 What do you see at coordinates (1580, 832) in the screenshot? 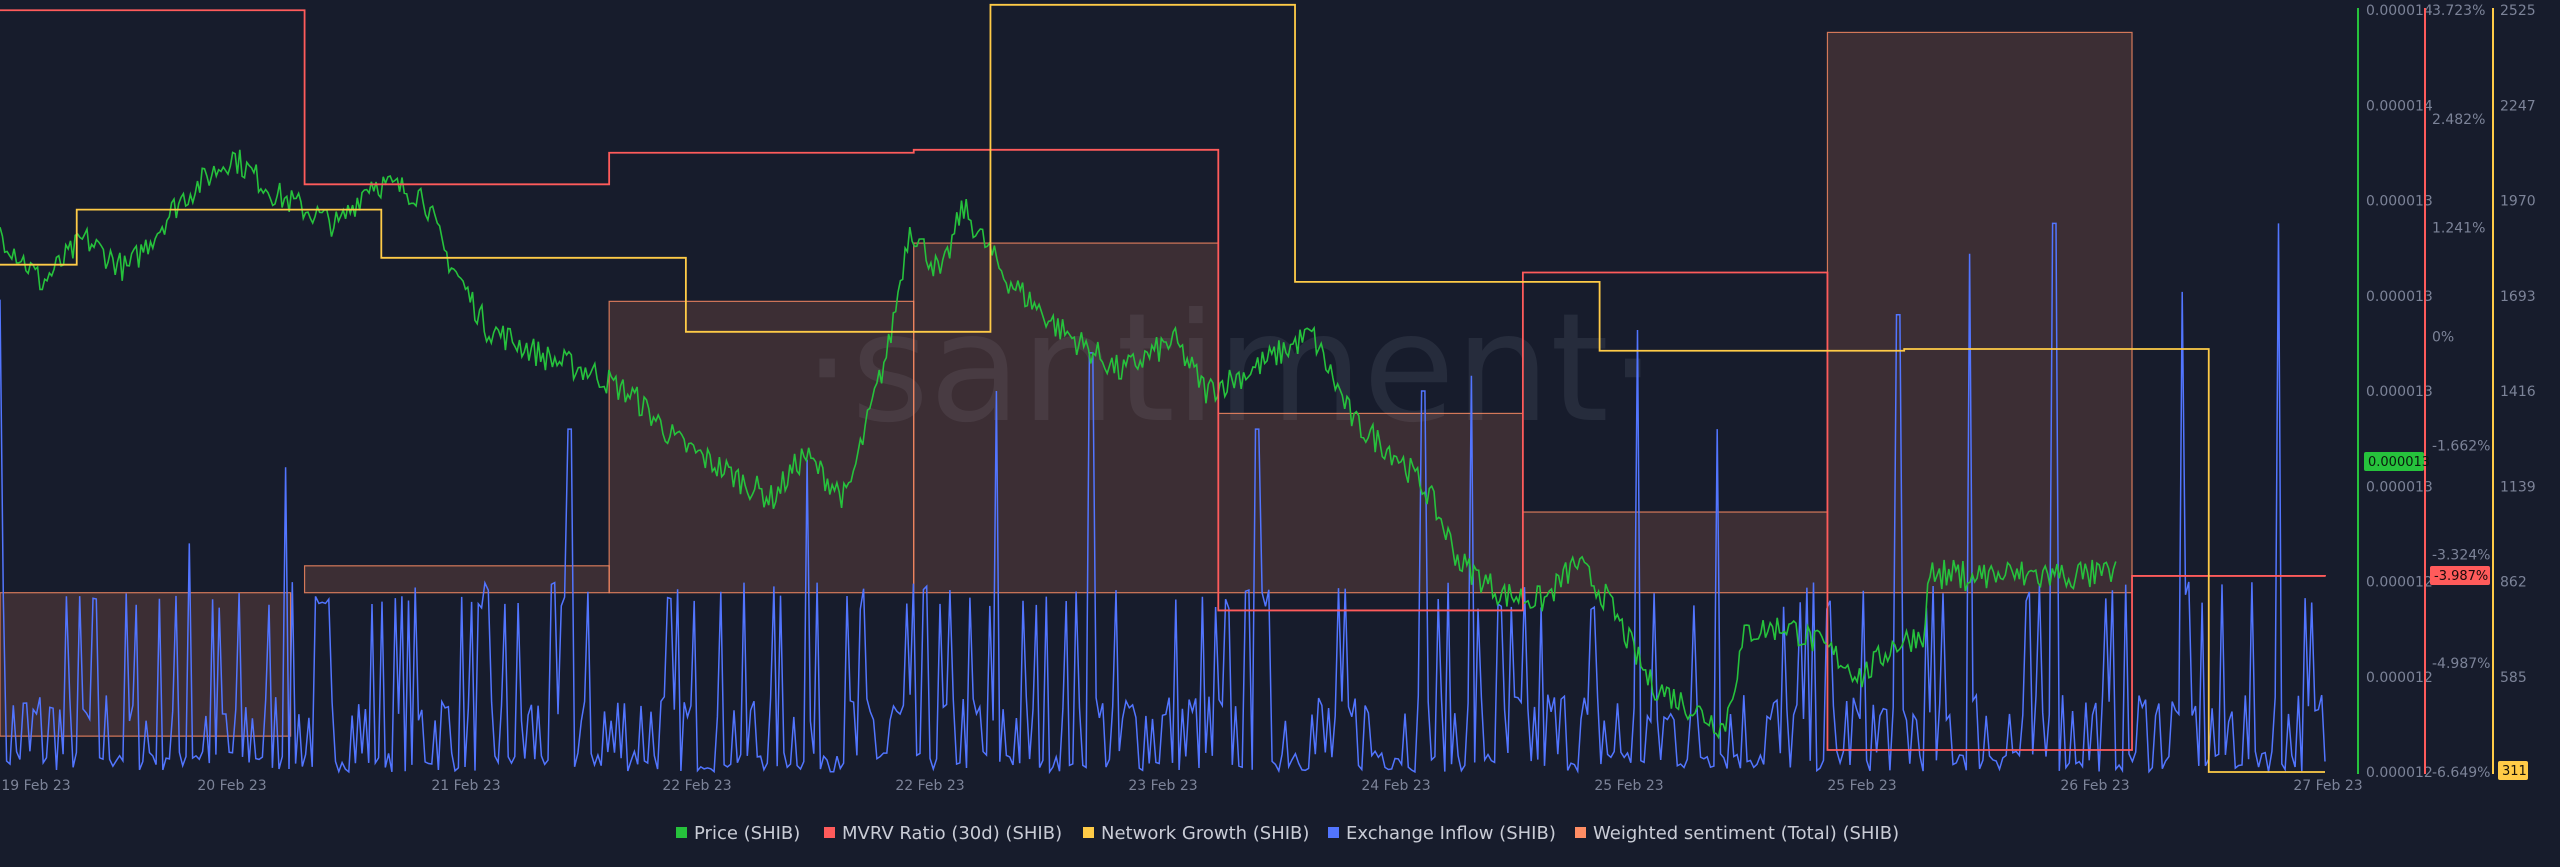
I see `legend-swatch-sentiment` at bounding box center [1580, 832].